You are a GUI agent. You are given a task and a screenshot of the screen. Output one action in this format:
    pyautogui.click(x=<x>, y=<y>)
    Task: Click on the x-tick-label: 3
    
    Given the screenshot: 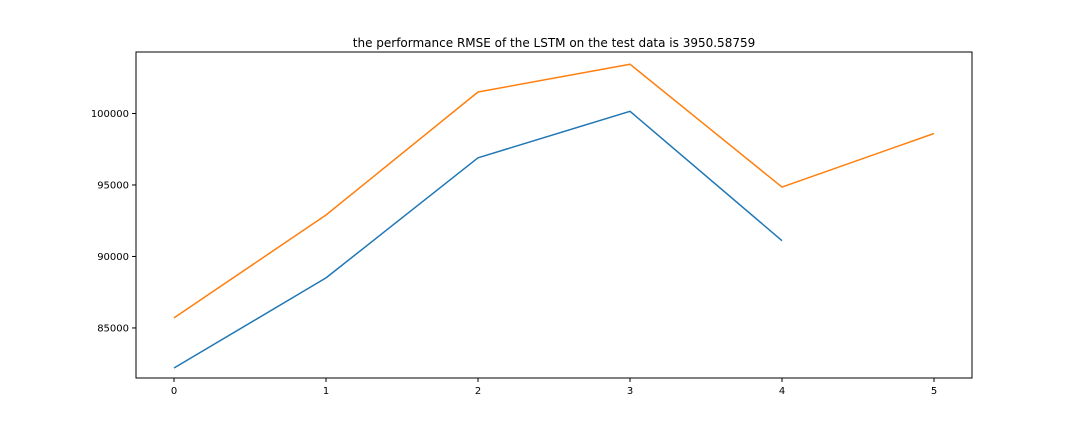 What is the action you would take?
    pyautogui.click(x=630, y=391)
    